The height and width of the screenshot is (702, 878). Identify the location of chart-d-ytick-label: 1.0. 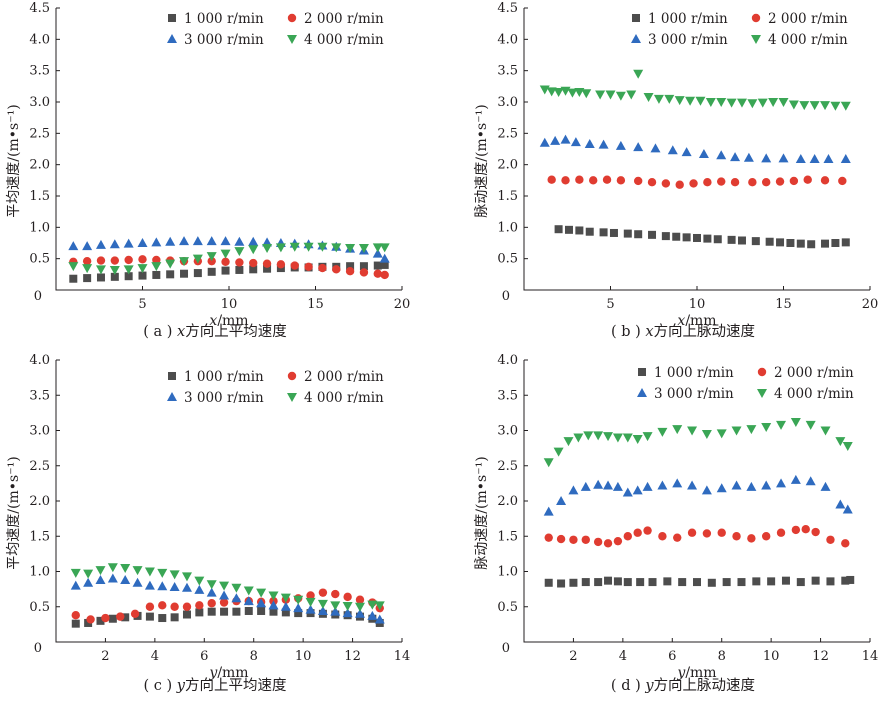
(507, 572).